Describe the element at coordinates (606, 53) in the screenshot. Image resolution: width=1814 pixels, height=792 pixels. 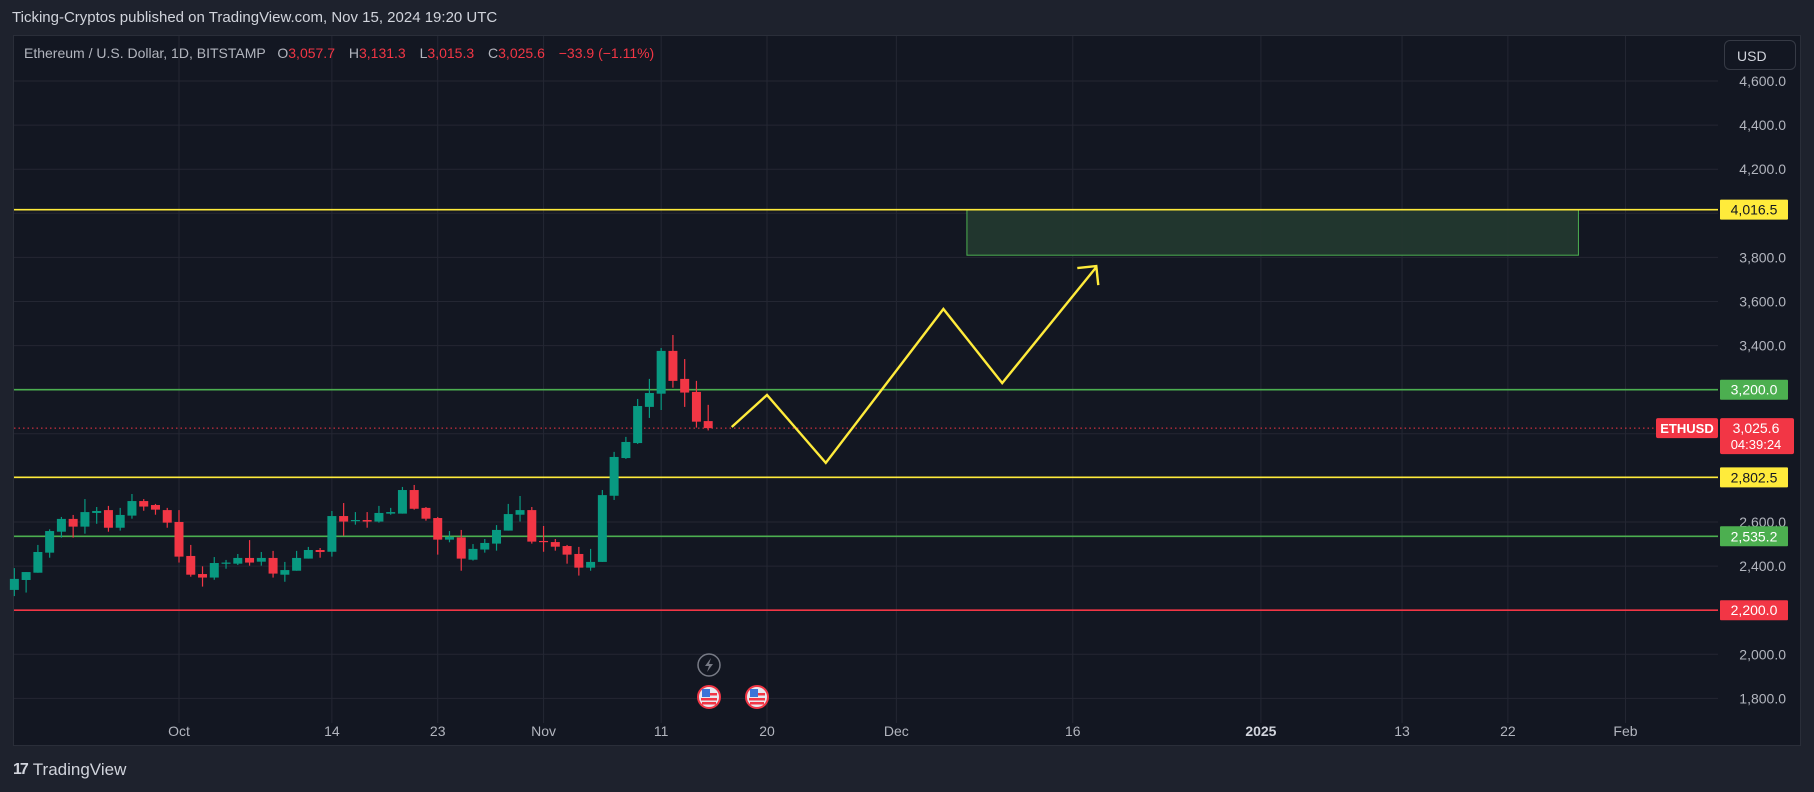
I see `change-value: −33.9 (−1.11%)` at that location.